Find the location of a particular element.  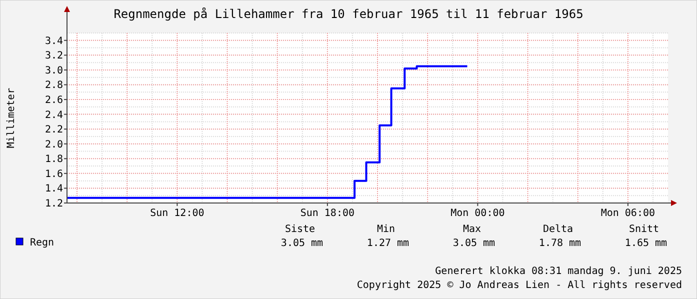

text: Snitt is located at coordinates (644, 229).